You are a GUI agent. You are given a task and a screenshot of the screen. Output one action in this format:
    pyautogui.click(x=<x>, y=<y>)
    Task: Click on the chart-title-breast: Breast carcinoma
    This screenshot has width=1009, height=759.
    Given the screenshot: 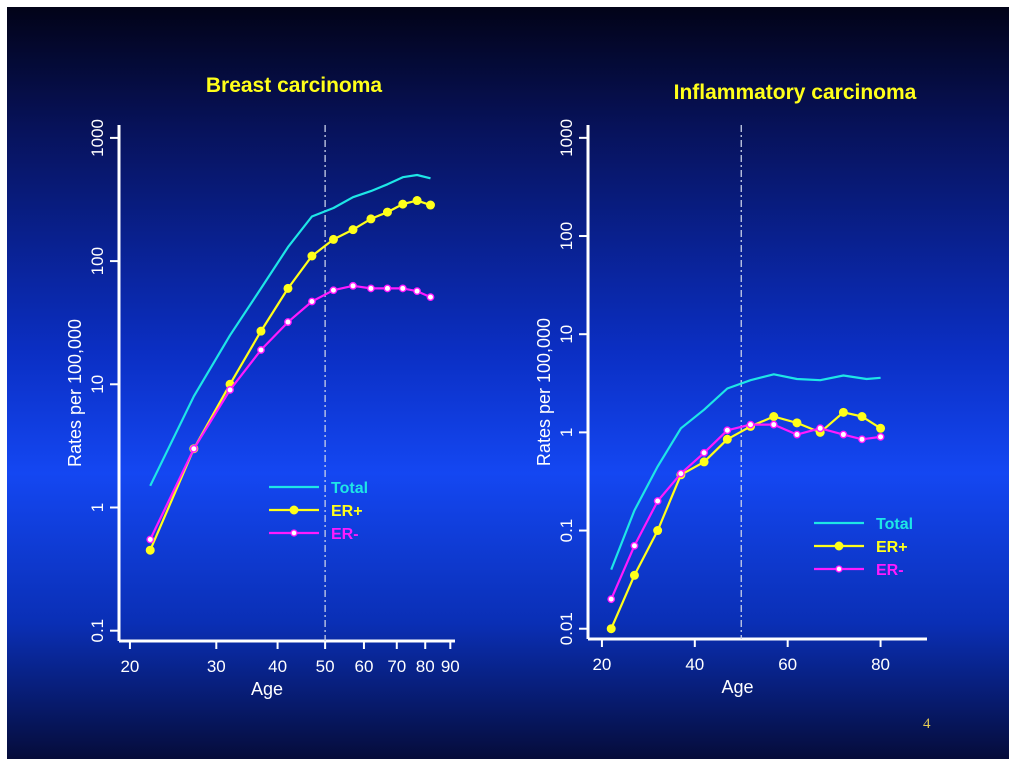 What is the action you would take?
    pyautogui.click(x=294, y=85)
    